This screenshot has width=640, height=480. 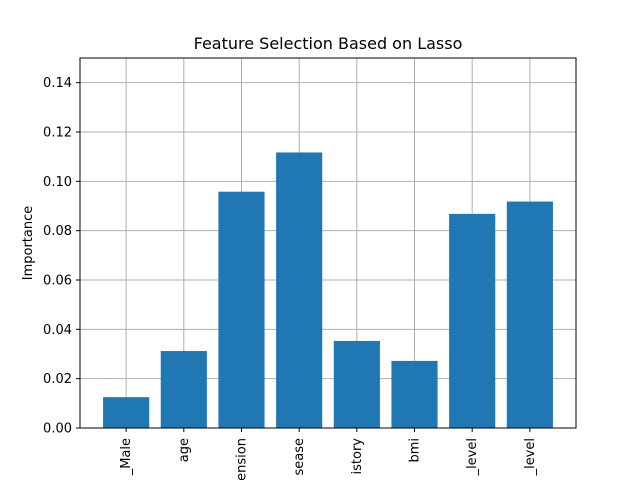 What do you see at coordinates (57, 379) in the screenshot?
I see `y-tick-label: 0.02` at bounding box center [57, 379].